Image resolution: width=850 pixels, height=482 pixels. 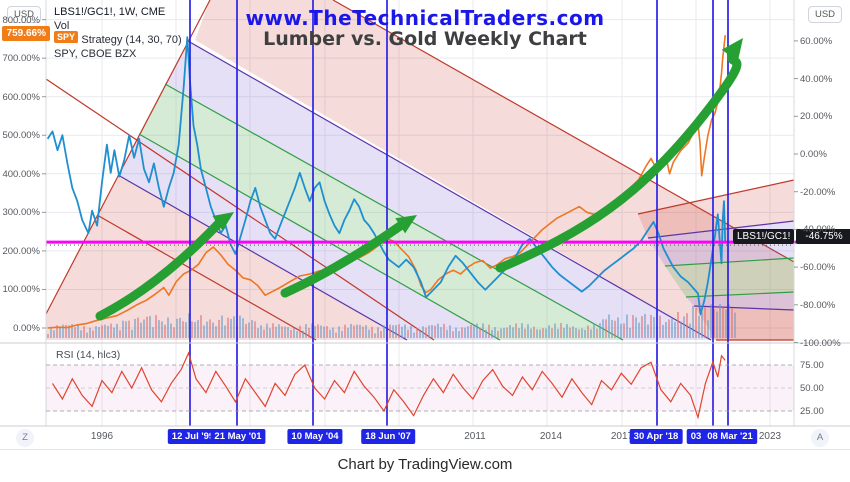 What do you see at coordinates (388, 436) in the screenshot?
I see `event-date-badge: 18 Jun '07` at bounding box center [388, 436].